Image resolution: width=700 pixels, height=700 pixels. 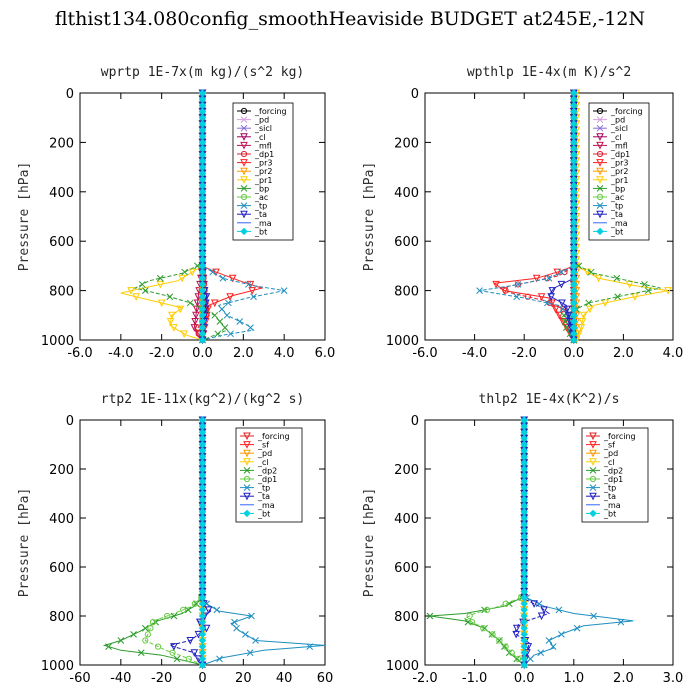 I want to click on legend-entry: _sf, so click(x=263, y=445).